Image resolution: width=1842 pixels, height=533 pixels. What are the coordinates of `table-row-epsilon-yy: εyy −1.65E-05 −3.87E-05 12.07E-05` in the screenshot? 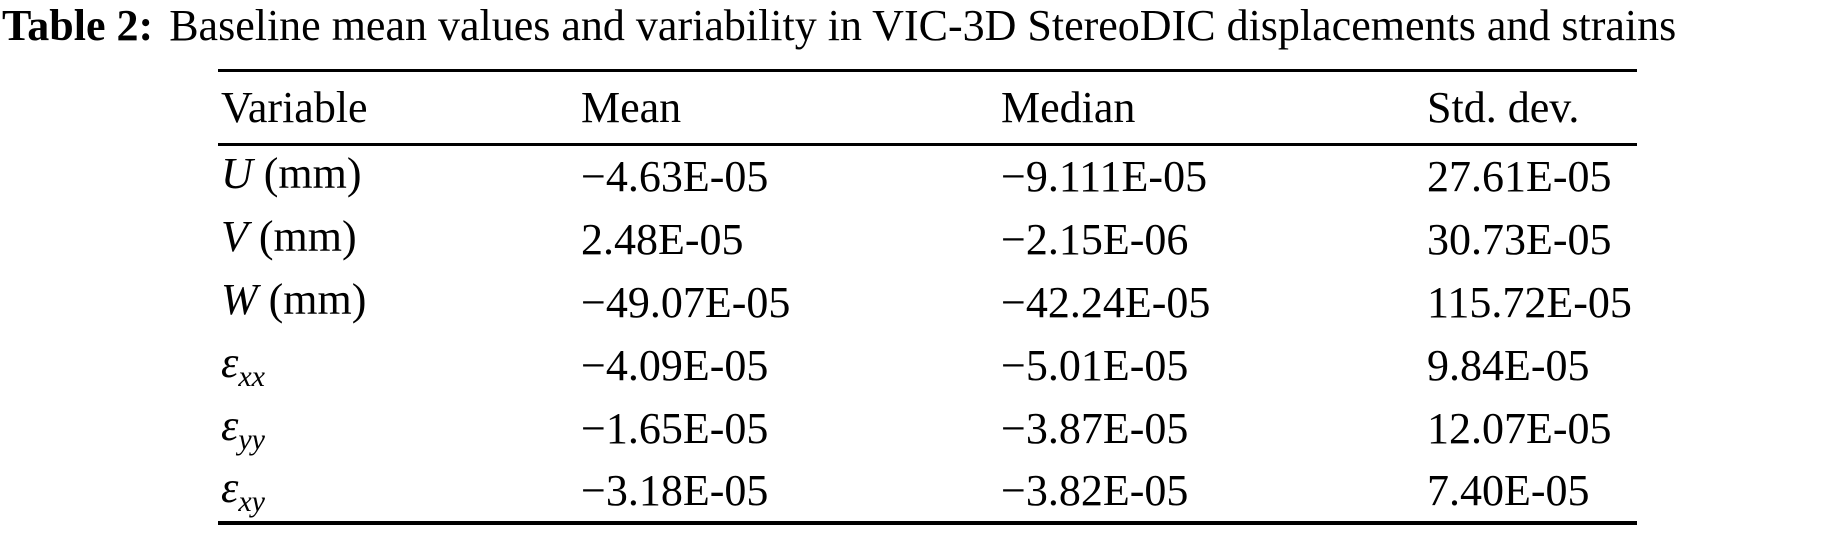 It's located at (927, 428).